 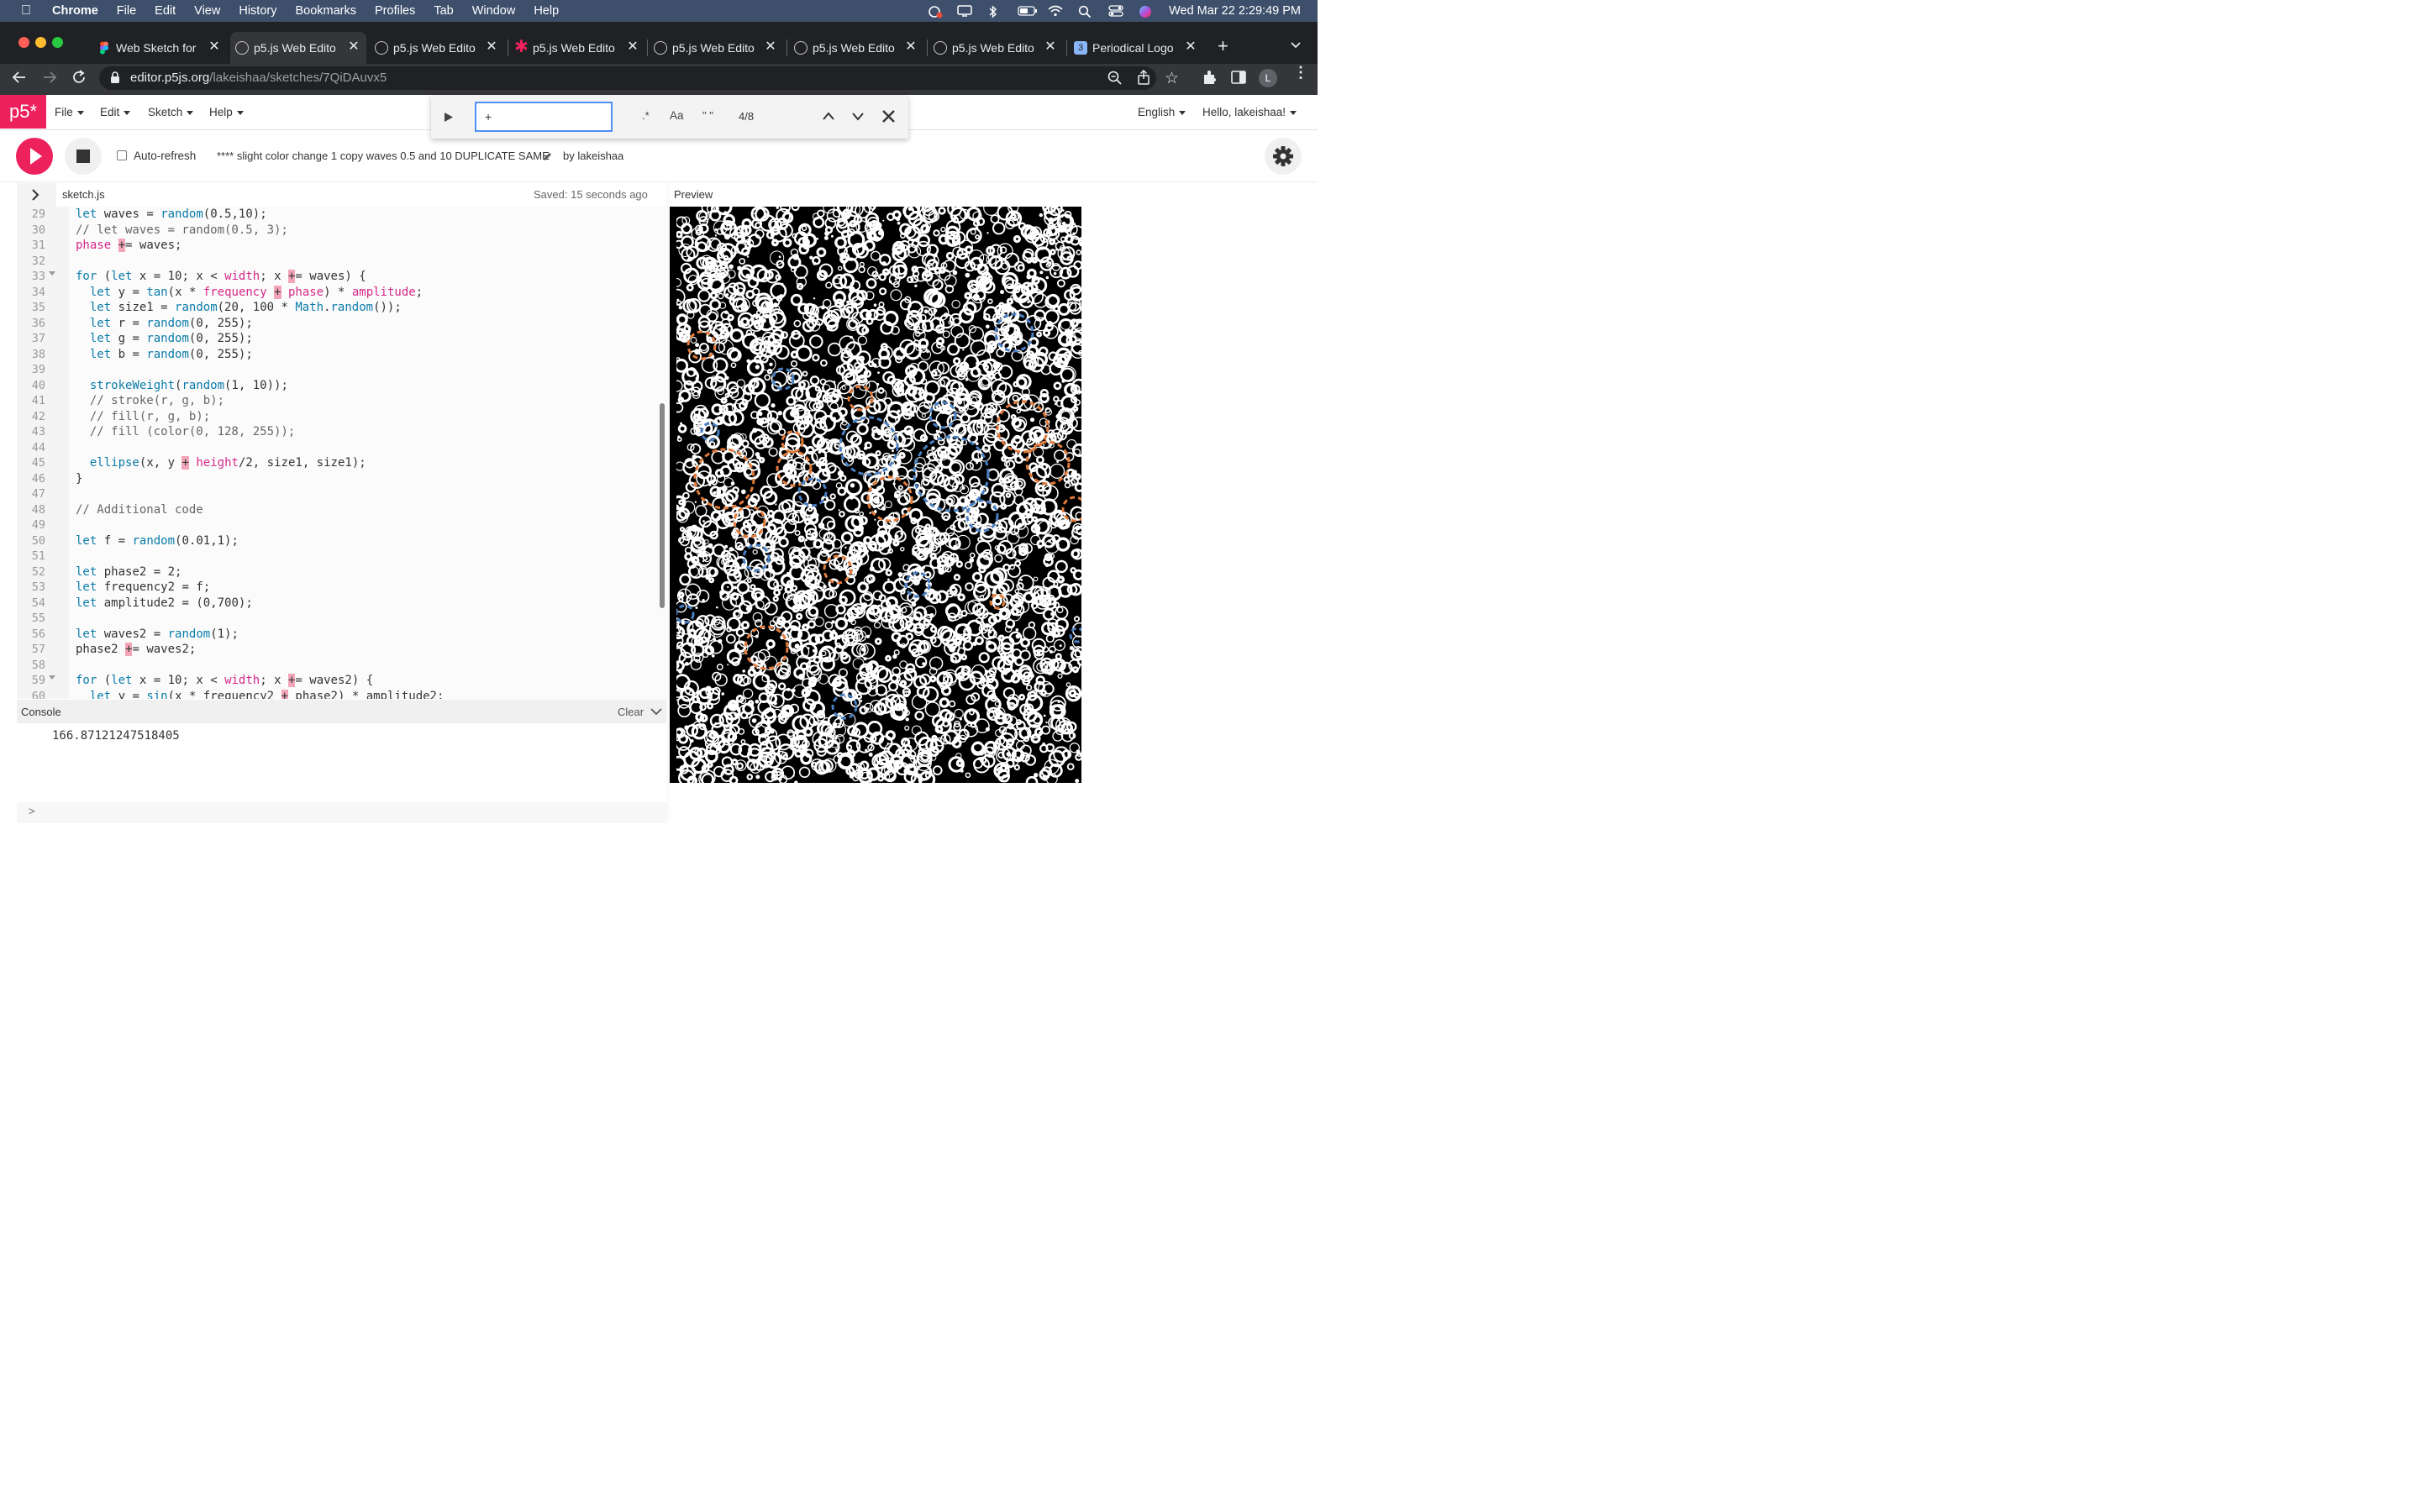 What do you see at coordinates (165, 11) in the screenshot?
I see `menubar-item-edit: Edit` at bounding box center [165, 11].